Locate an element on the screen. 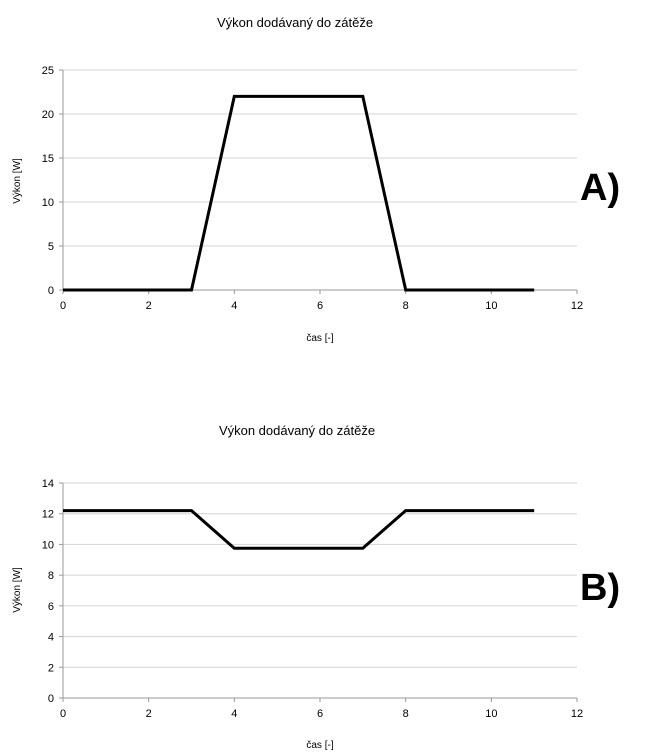 This screenshot has width=661, height=753. y-tick-label: 4 is located at coordinates (51, 638).